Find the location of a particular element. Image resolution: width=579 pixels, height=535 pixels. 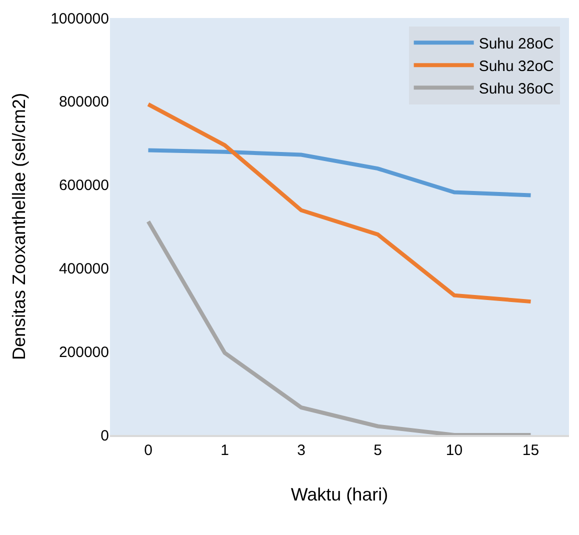

y-tick-label: 800000 is located at coordinates (83, 102).